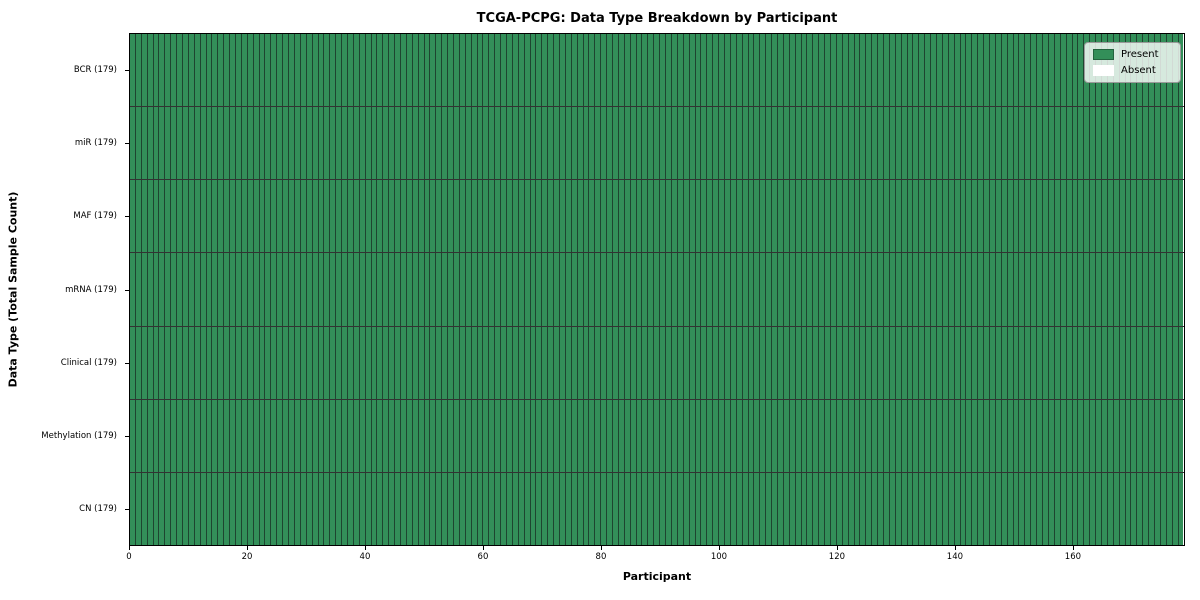 The height and width of the screenshot is (600, 1200). Describe the element at coordinates (79, 436) in the screenshot. I see `y-tick-label: Methylation (179)` at that location.